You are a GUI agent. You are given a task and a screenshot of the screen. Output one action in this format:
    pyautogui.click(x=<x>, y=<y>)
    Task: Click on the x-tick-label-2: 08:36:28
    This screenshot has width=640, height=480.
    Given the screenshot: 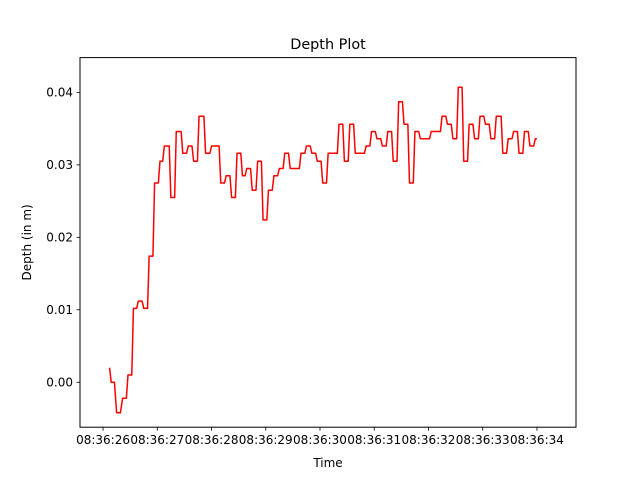 What is the action you would take?
    pyautogui.click(x=212, y=440)
    